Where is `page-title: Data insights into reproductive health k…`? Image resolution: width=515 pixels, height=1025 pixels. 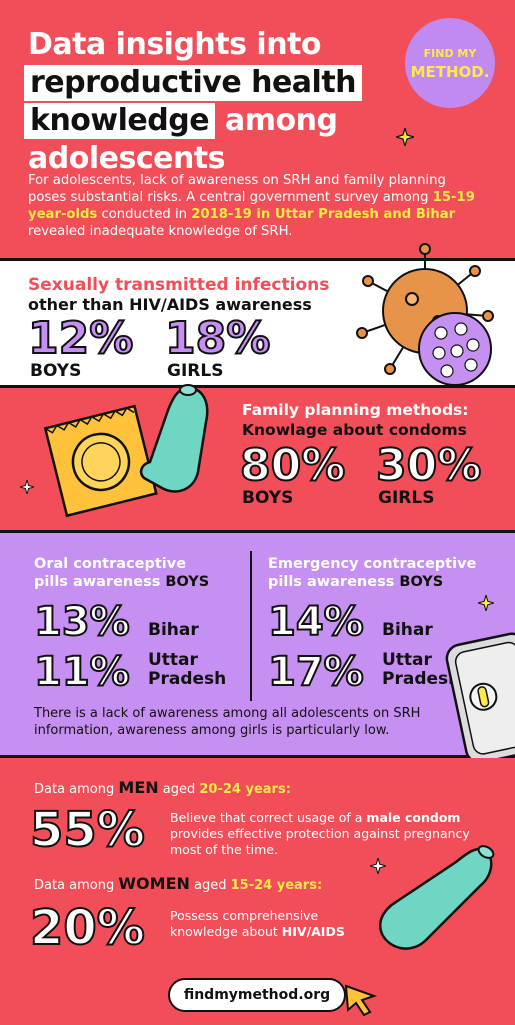 page-title: Data insights into reproductive health k… is located at coordinates (216, 102).